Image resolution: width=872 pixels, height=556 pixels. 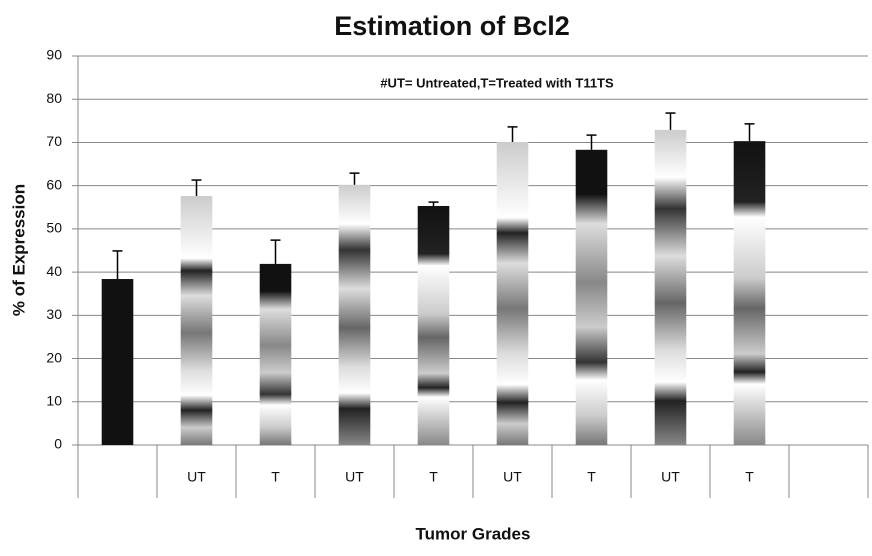 I want to click on y-tick-label: 0, so click(x=58, y=444).